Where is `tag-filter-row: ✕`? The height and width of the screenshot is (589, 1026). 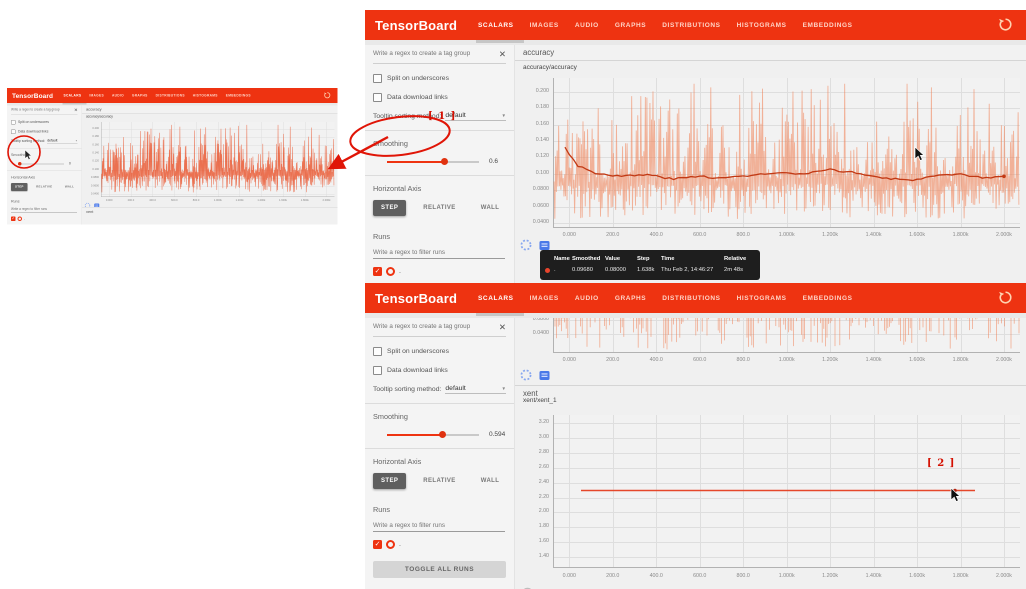
tag-filter-row: ✕ is located at coordinates (439, 329).